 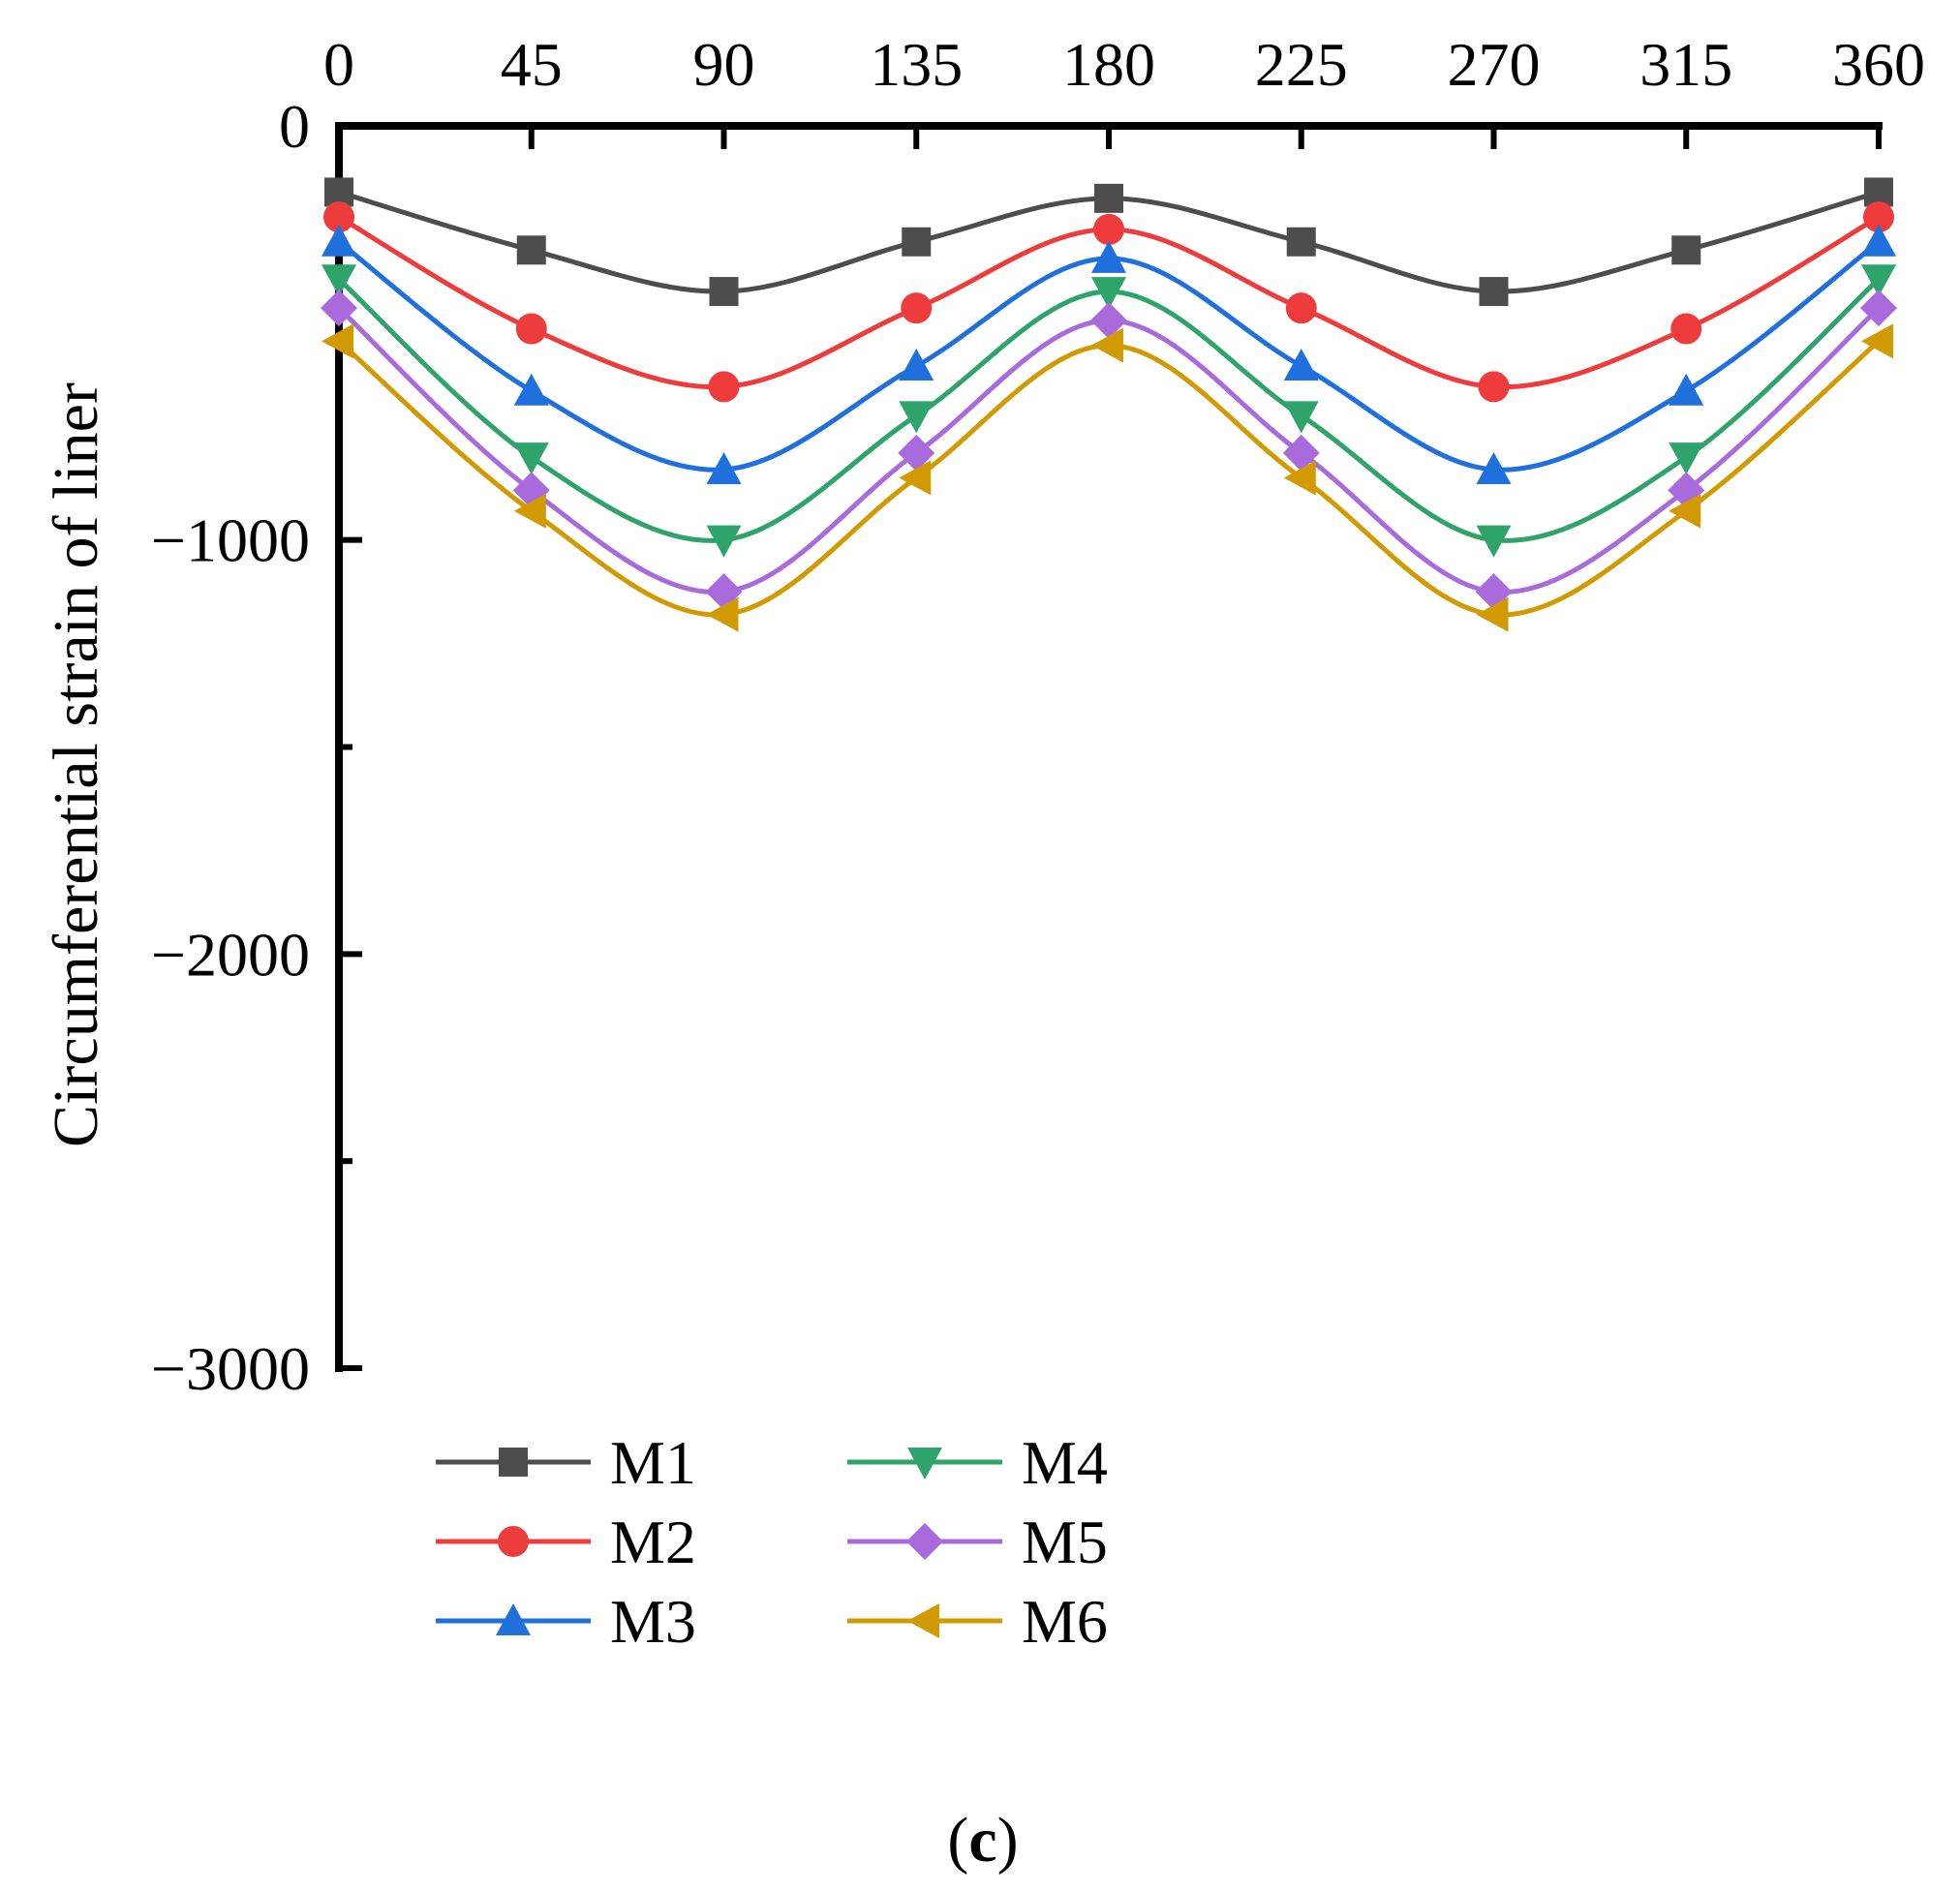 I want to click on legend-item-m4: M4, so click(x=977, y=1463).